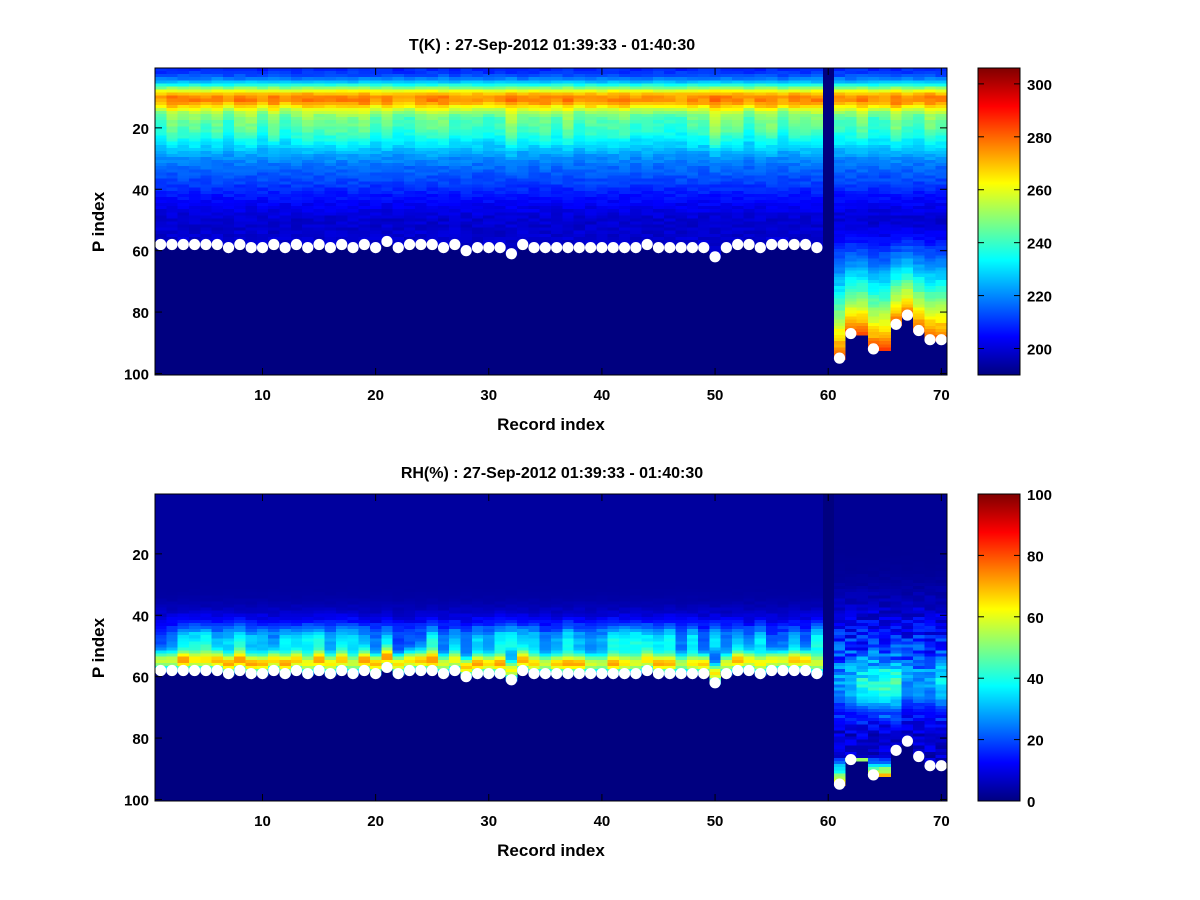 The height and width of the screenshot is (900, 1200). Describe the element at coordinates (647, 244) in the screenshot. I see `surface-marker` at that location.